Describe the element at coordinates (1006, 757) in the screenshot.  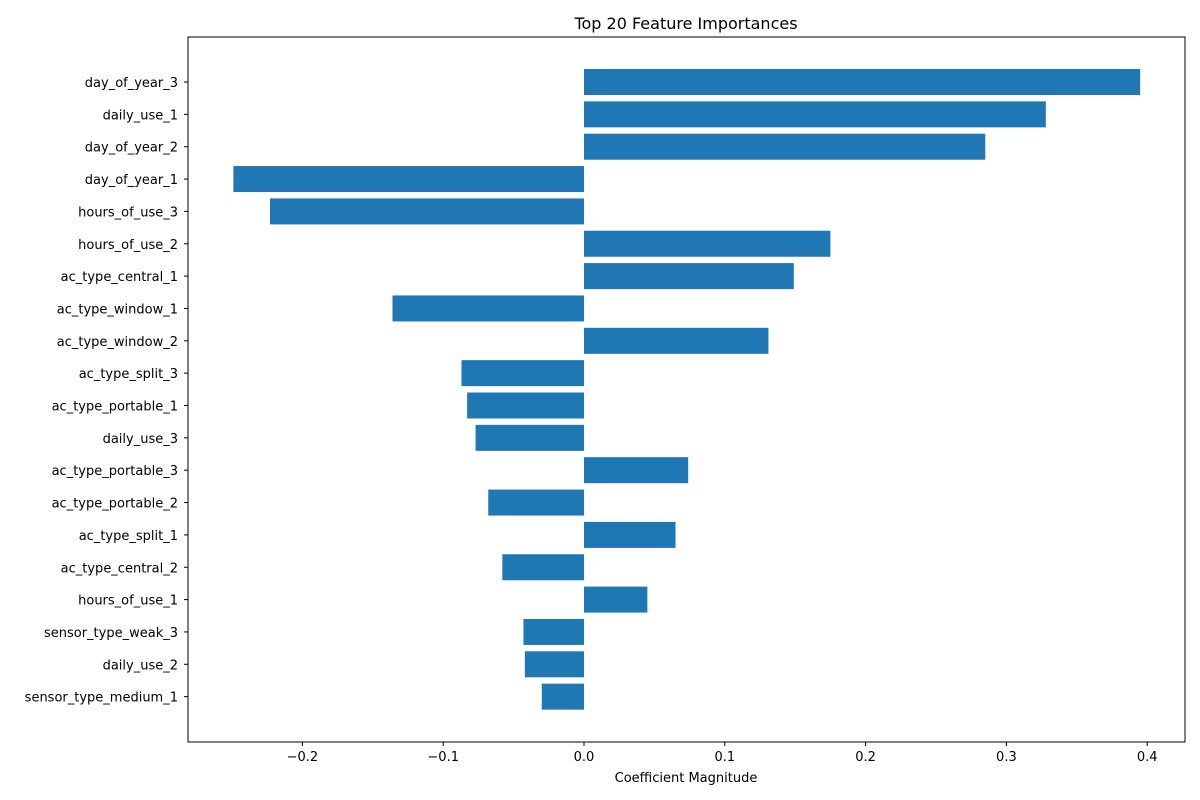
I see `x-tick-label: 0.3` at that location.